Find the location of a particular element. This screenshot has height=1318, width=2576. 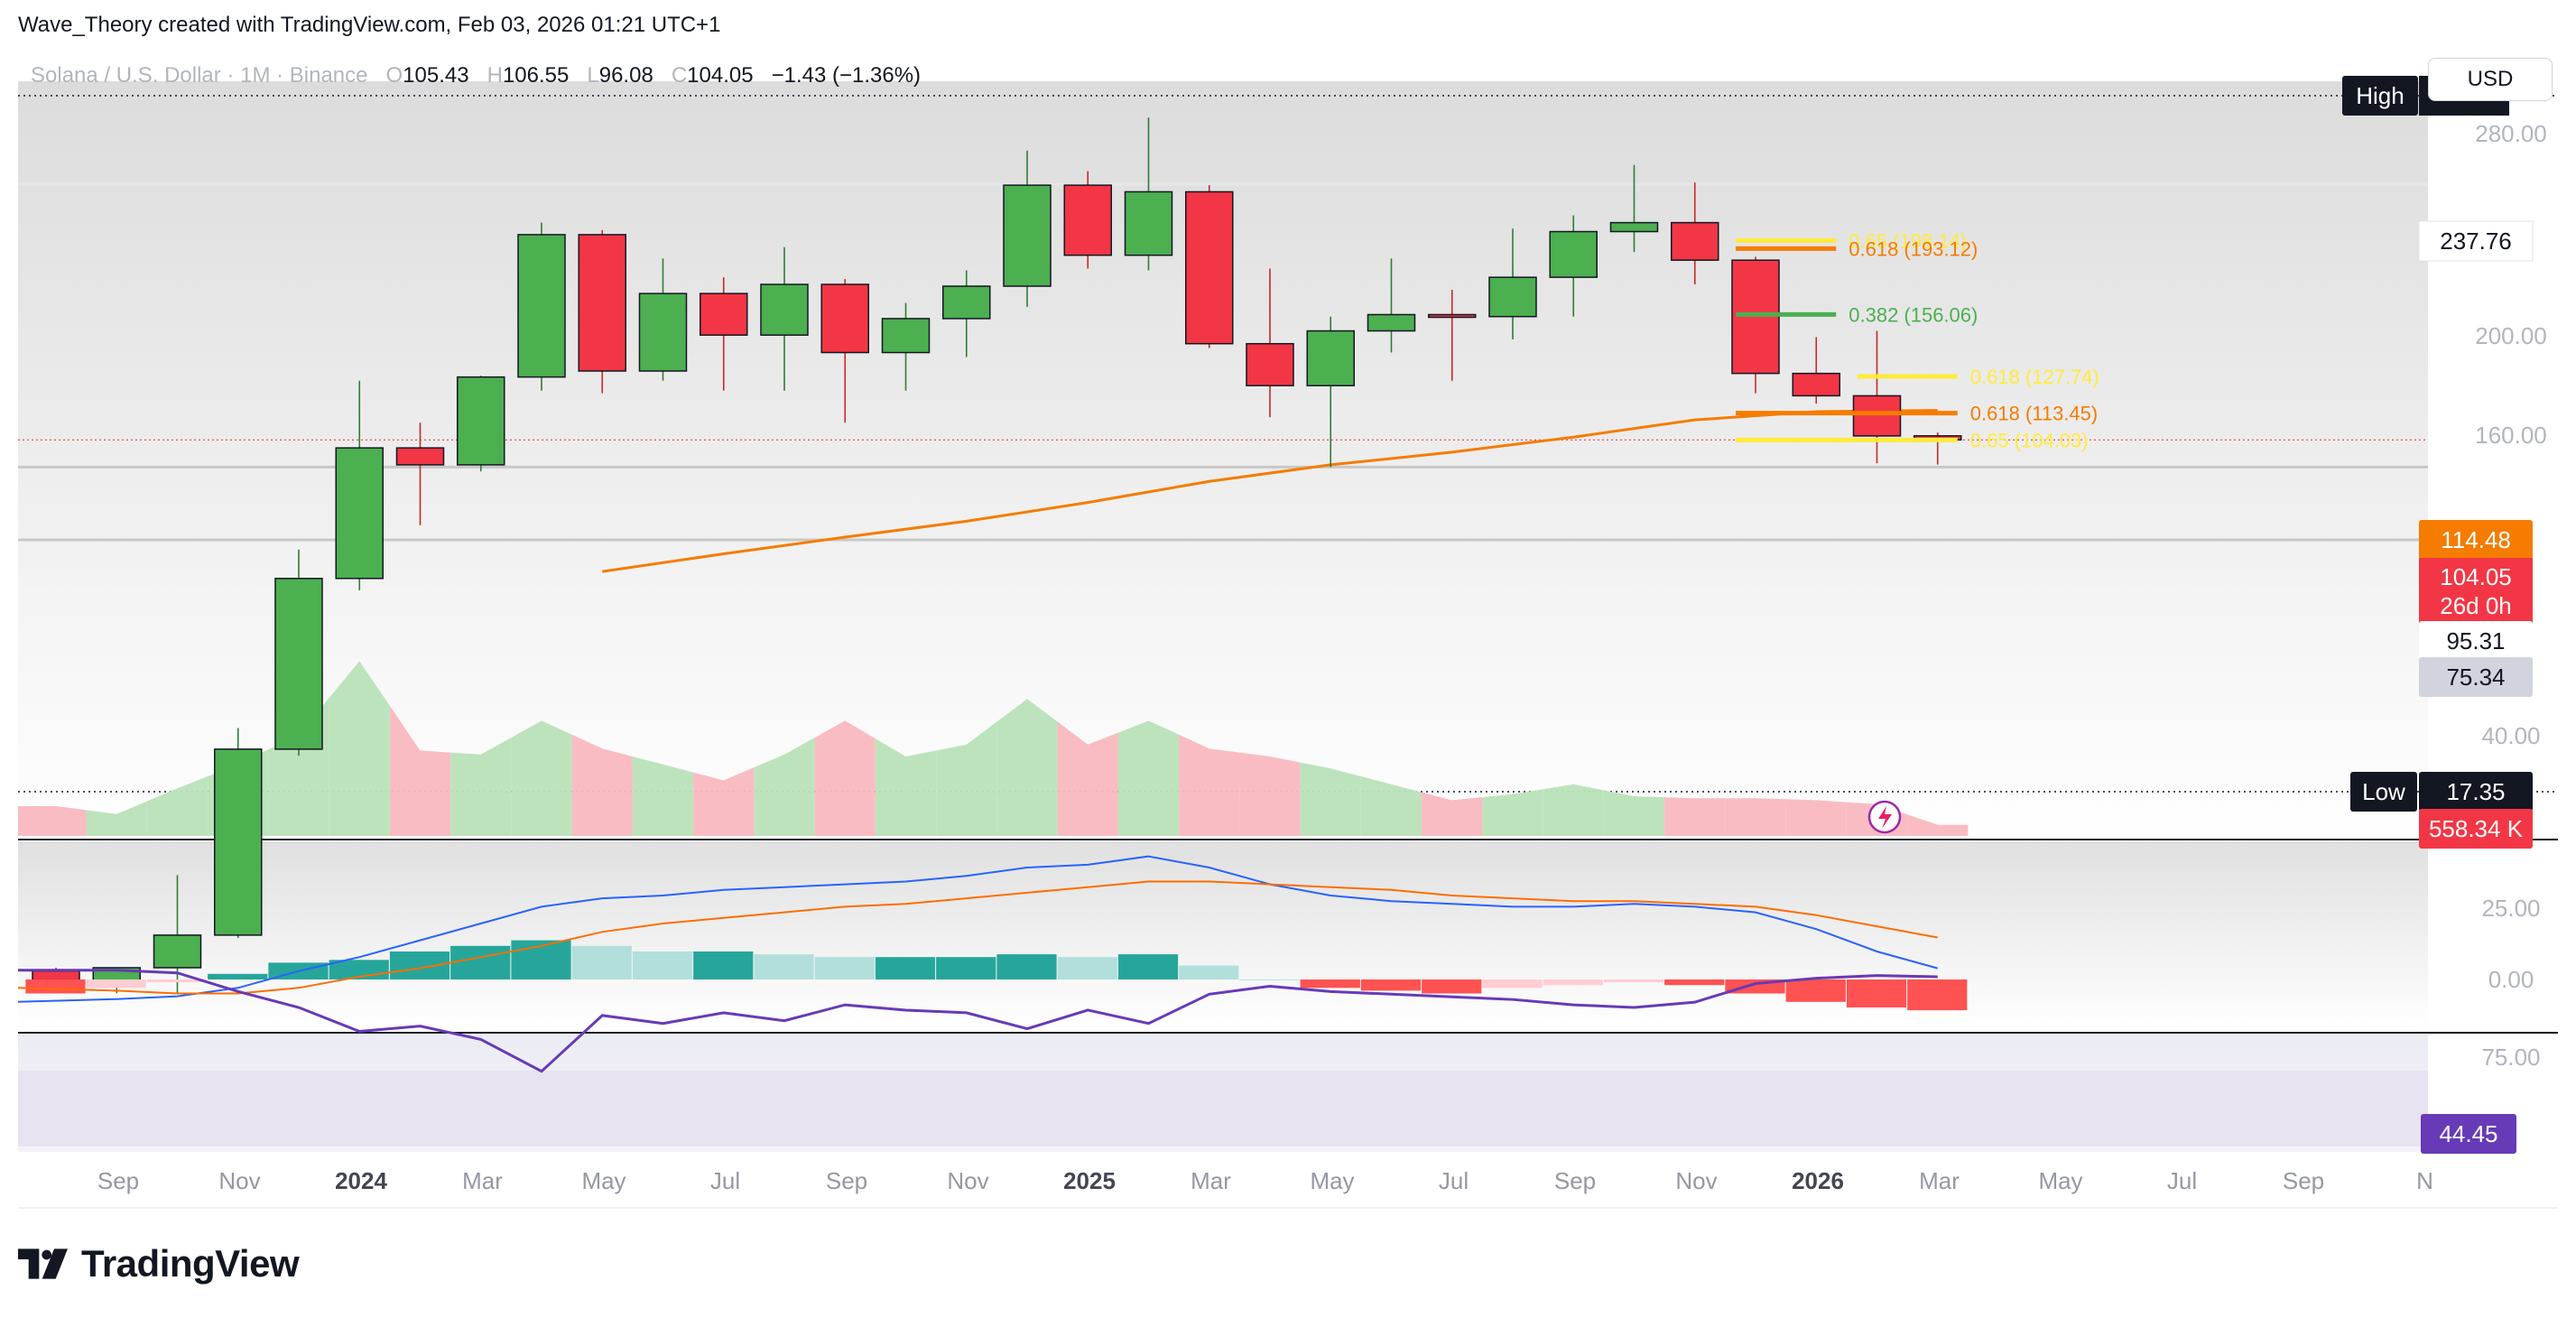

high-value: 106.55 is located at coordinates (536, 76).